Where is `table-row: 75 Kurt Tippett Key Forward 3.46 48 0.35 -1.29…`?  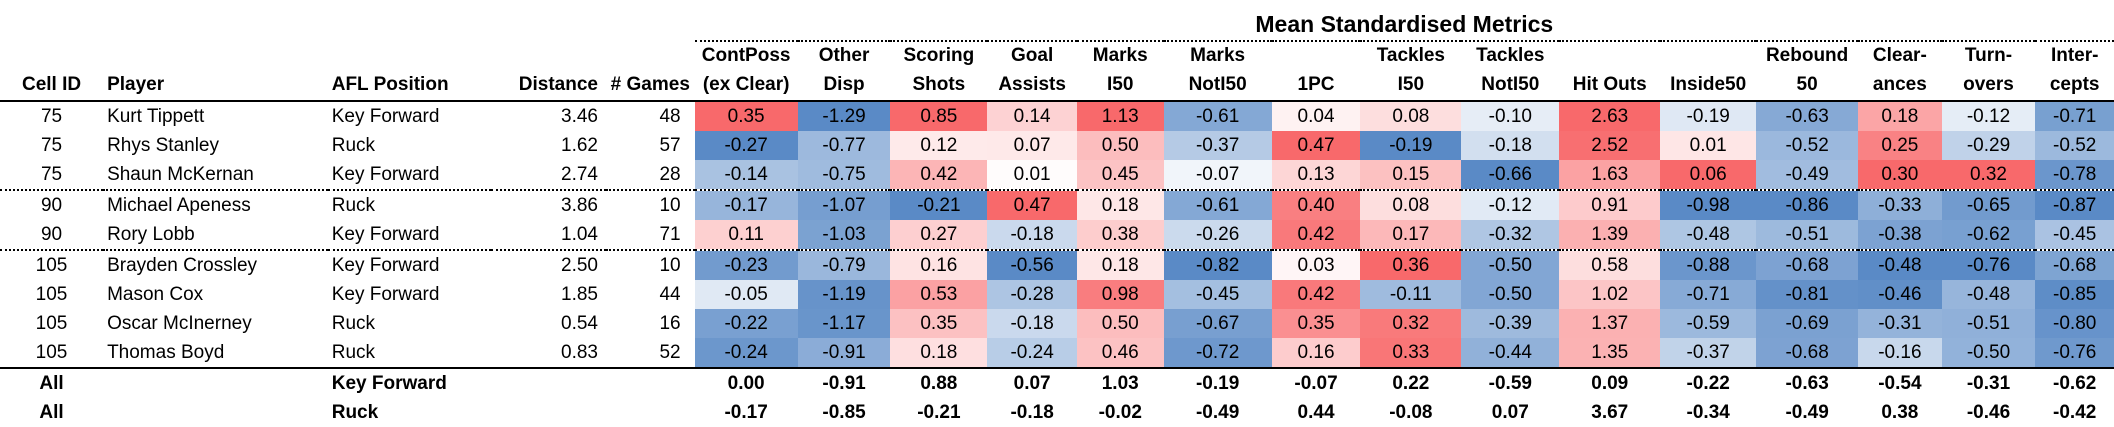 table-row: 75 Kurt Tippett Key Forward 3.46 48 0.35 -1.29… is located at coordinates (1057, 116).